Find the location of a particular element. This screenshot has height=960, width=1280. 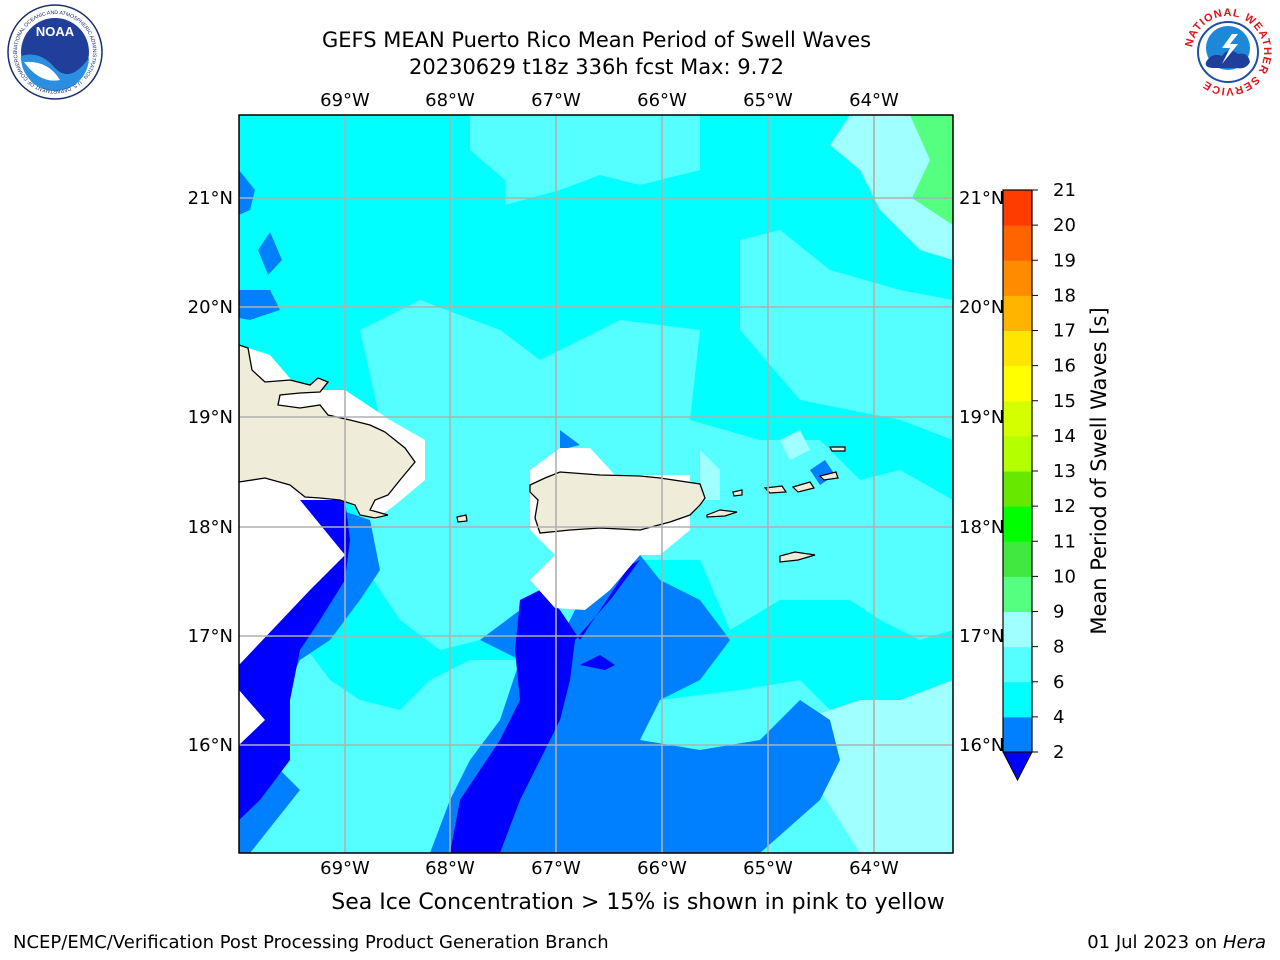

colorbar-tick-label: 17 is located at coordinates (1064, 331).